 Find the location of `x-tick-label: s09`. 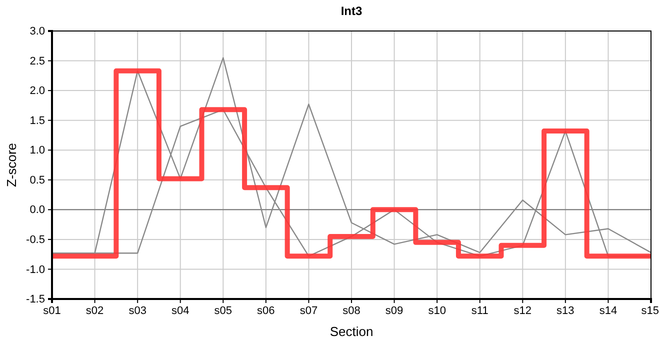

x-tick-label: s09 is located at coordinates (394, 310).